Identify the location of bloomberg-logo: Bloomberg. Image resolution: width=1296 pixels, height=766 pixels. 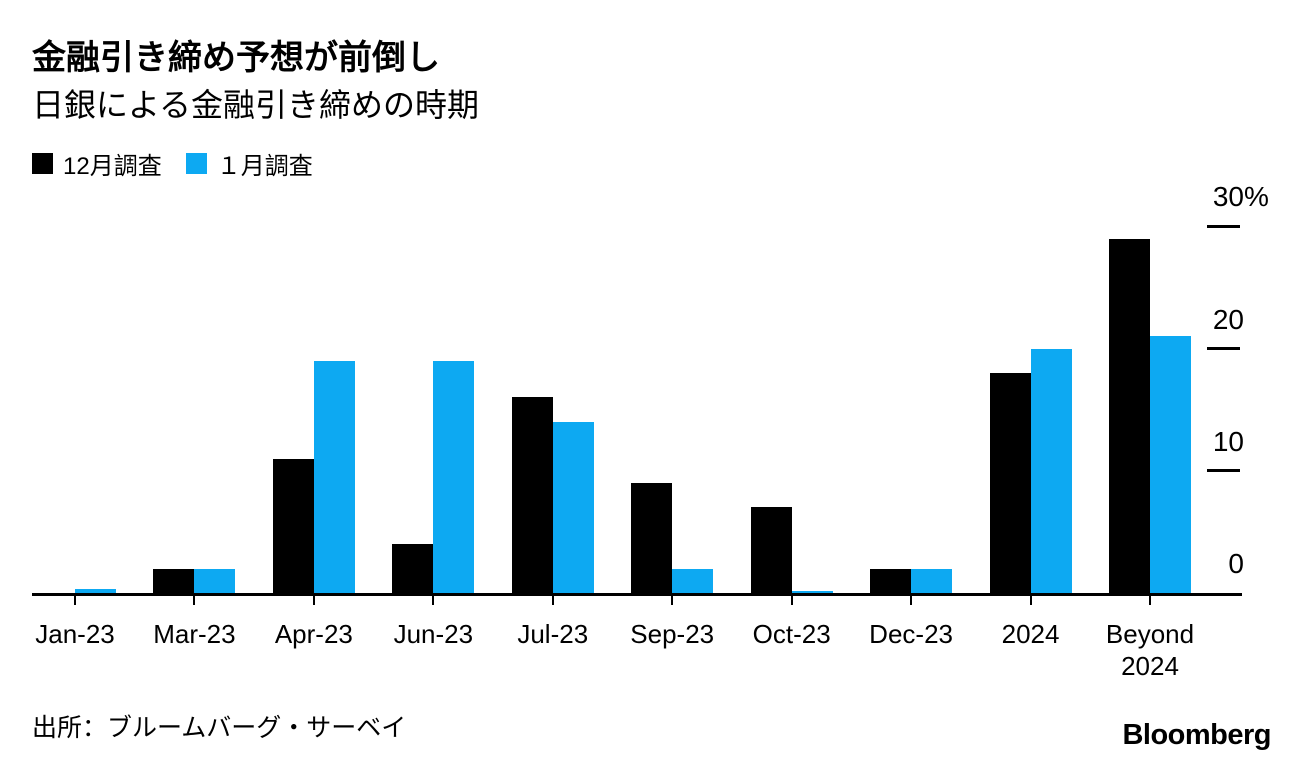
(1196, 735).